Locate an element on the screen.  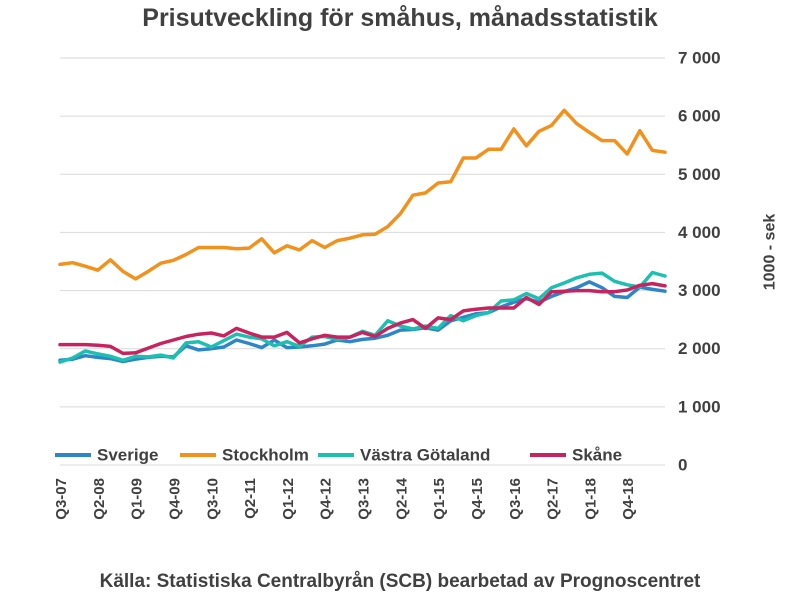
x-tick-label: Q2-14 is located at coordinates (401, 498).